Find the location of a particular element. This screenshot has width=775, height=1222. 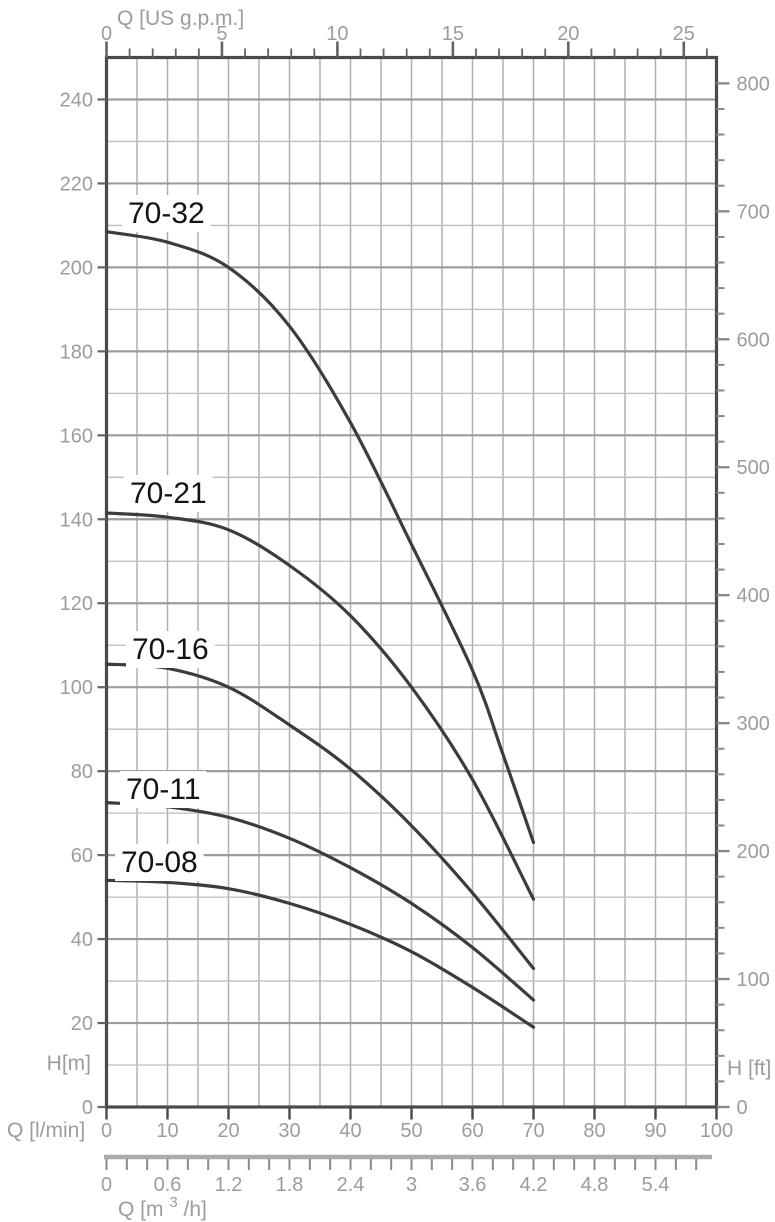

secondary-axis-title-post: /h] is located at coordinates (195, 1209).